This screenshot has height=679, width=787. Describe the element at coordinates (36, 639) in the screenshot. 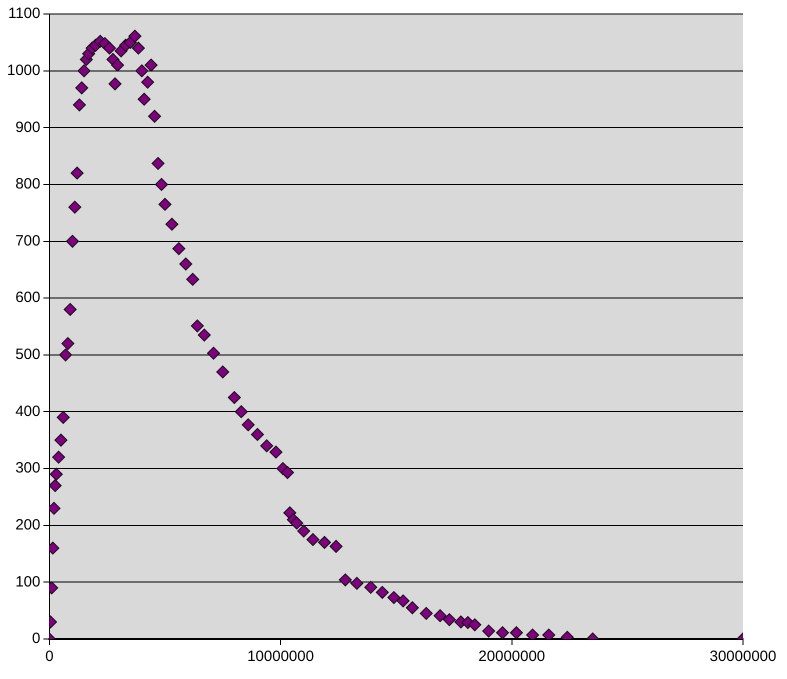

I see `y-tick-label: 0` at that location.